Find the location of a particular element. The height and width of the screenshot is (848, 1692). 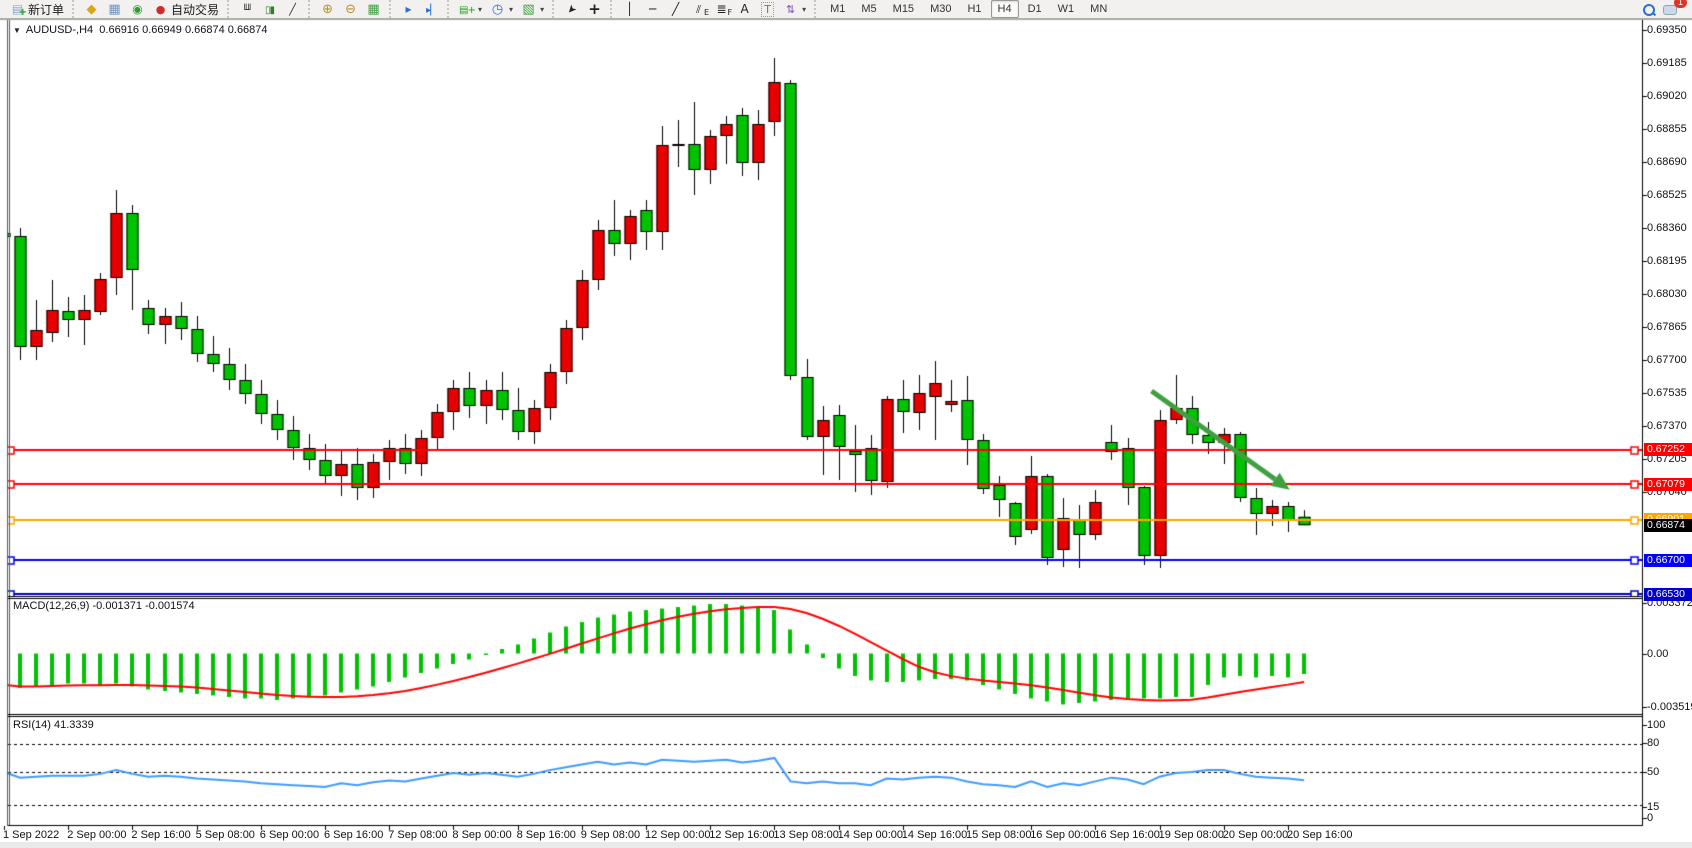

hline-price-badge: 0.67252 is located at coordinates (1668, 450).